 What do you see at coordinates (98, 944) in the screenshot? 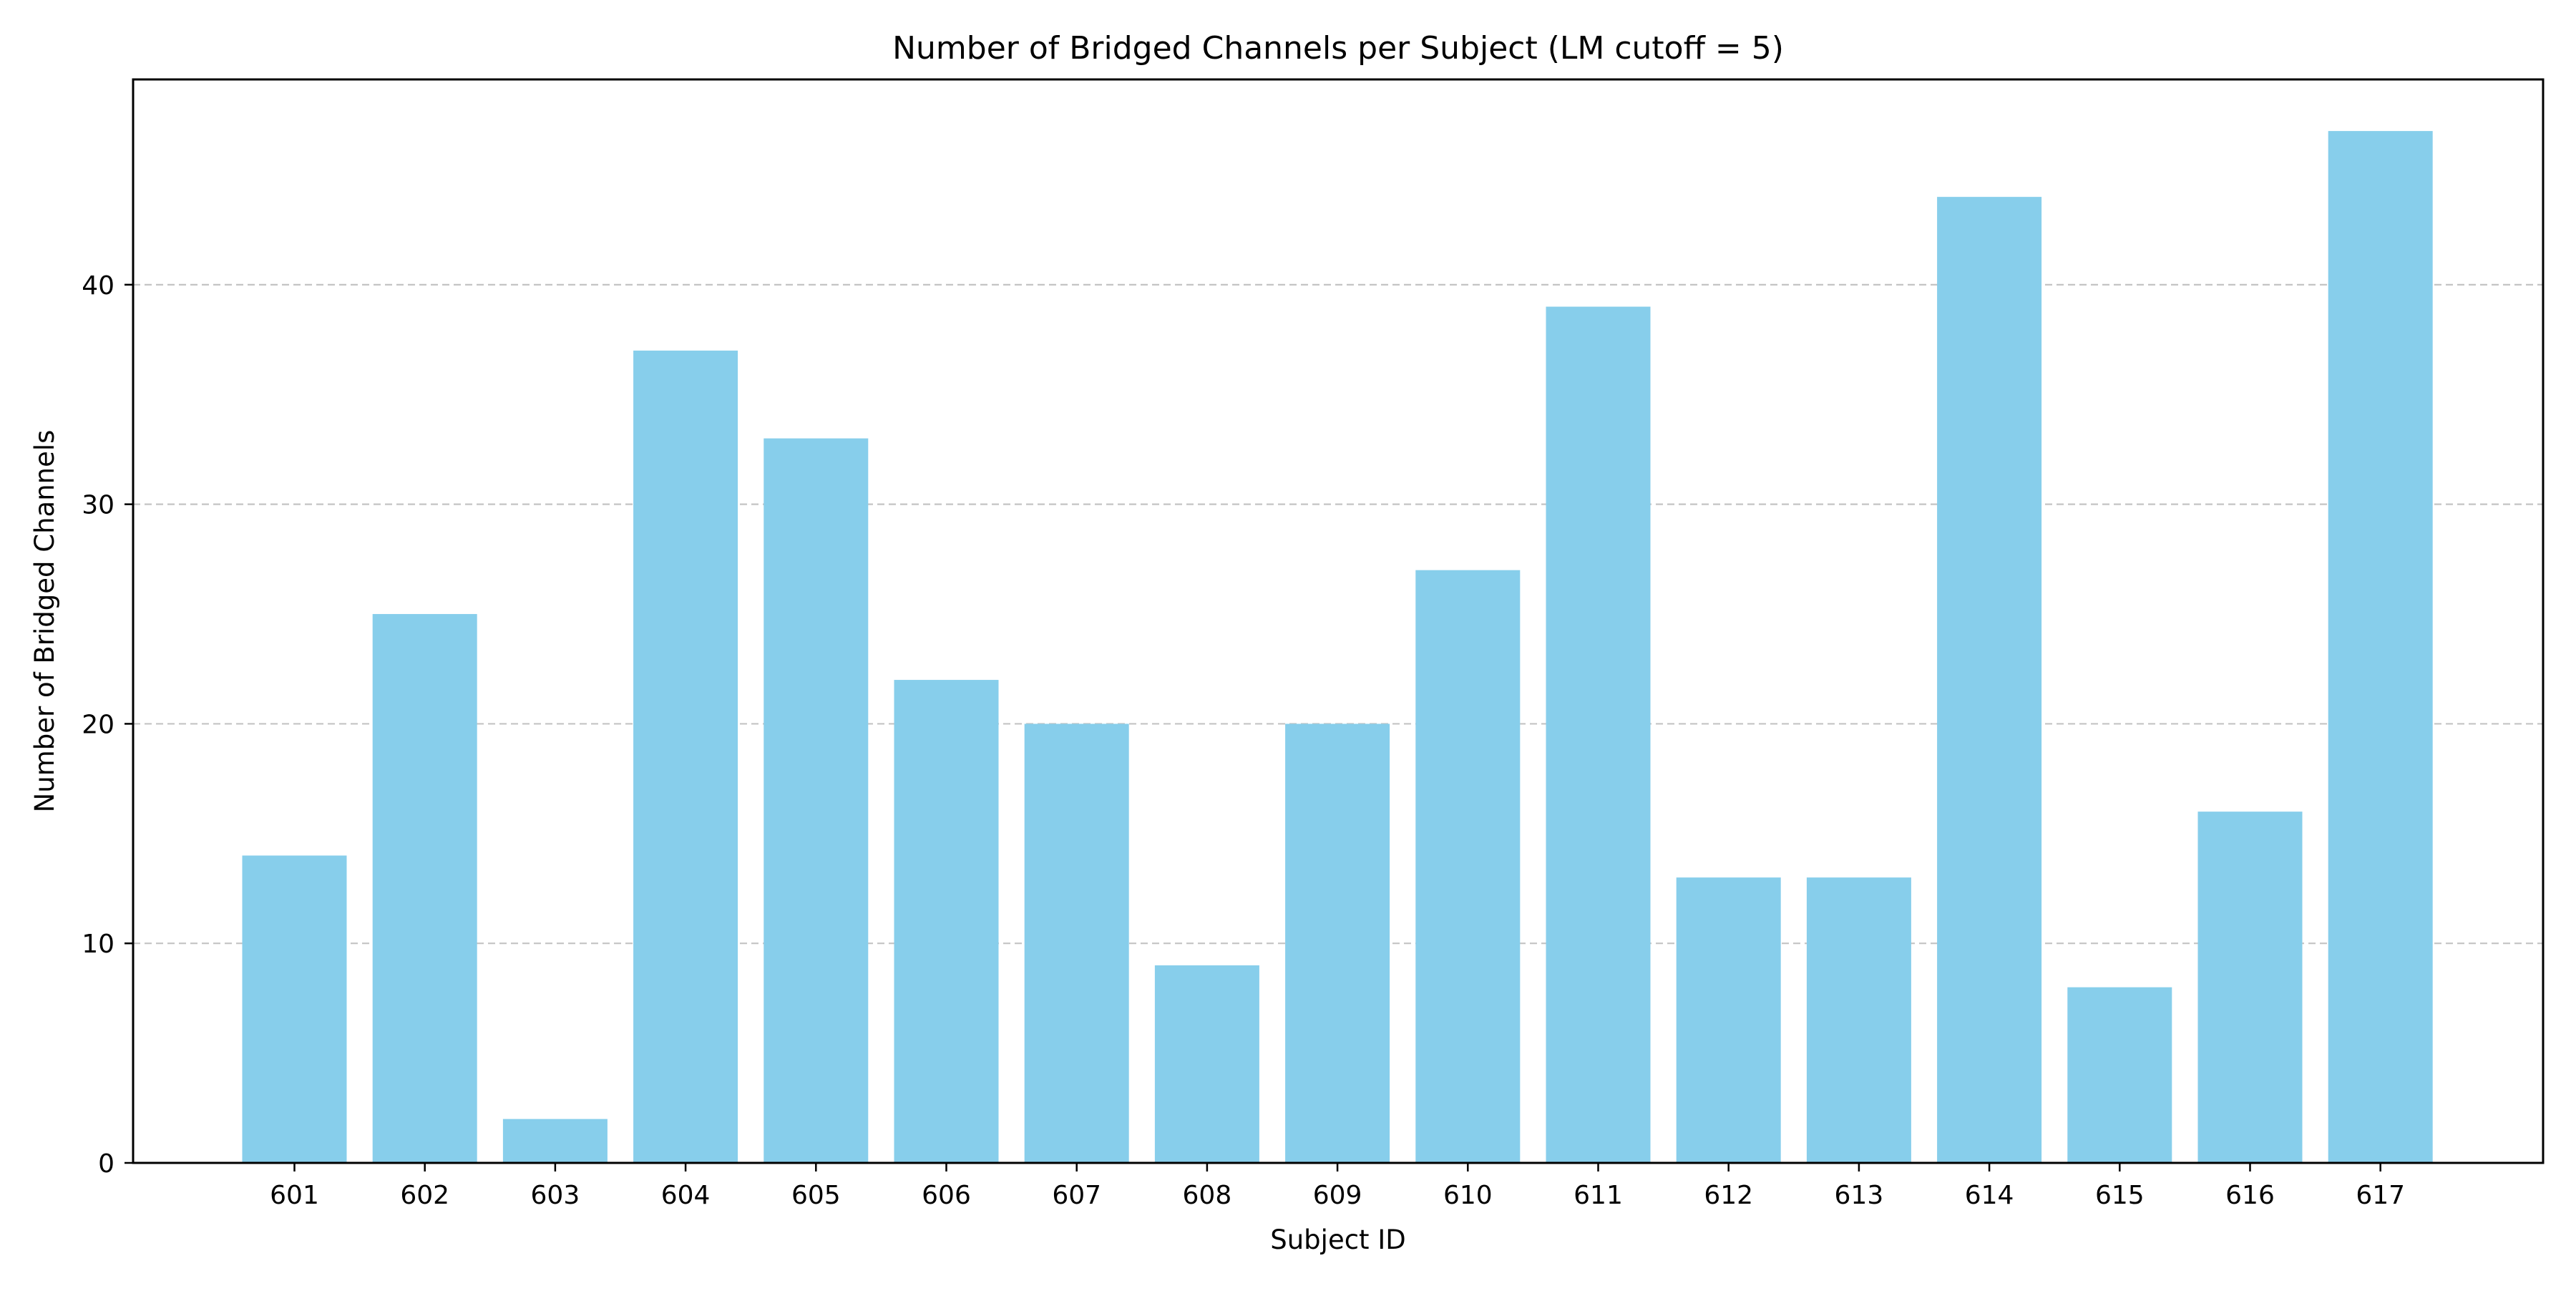
I see `y-tick-label: 10` at bounding box center [98, 944].